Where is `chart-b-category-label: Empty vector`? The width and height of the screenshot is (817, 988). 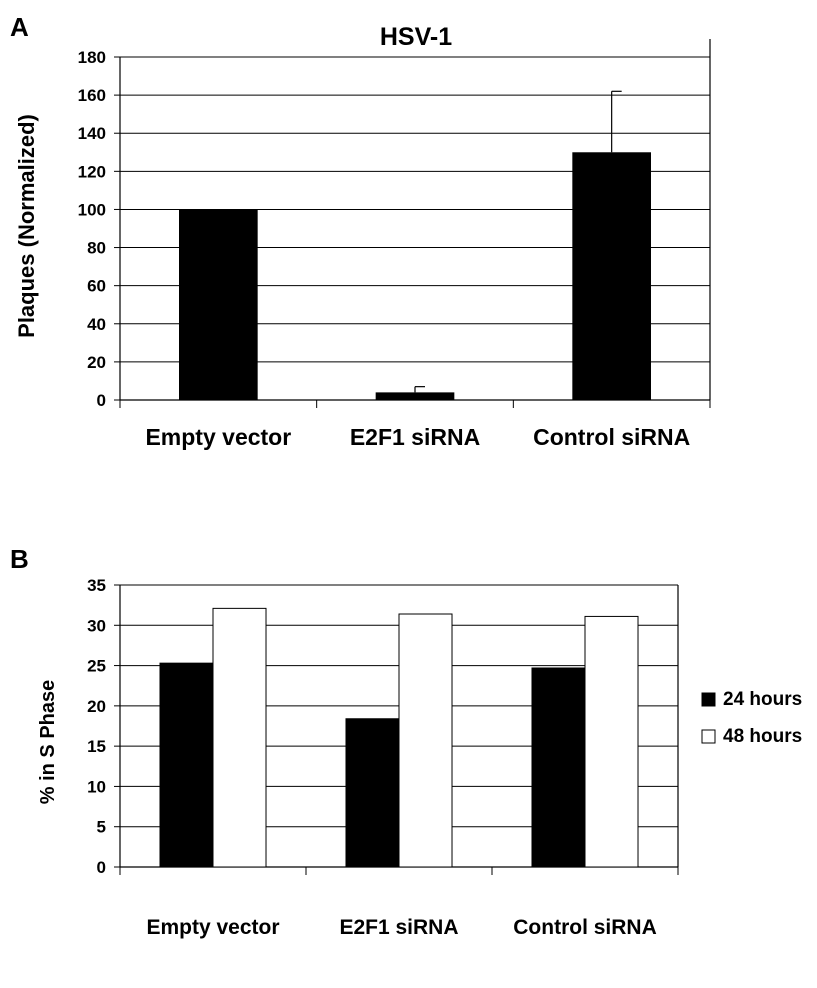
chart-b-category-label: Empty vector is located at coordinates (212, 927).